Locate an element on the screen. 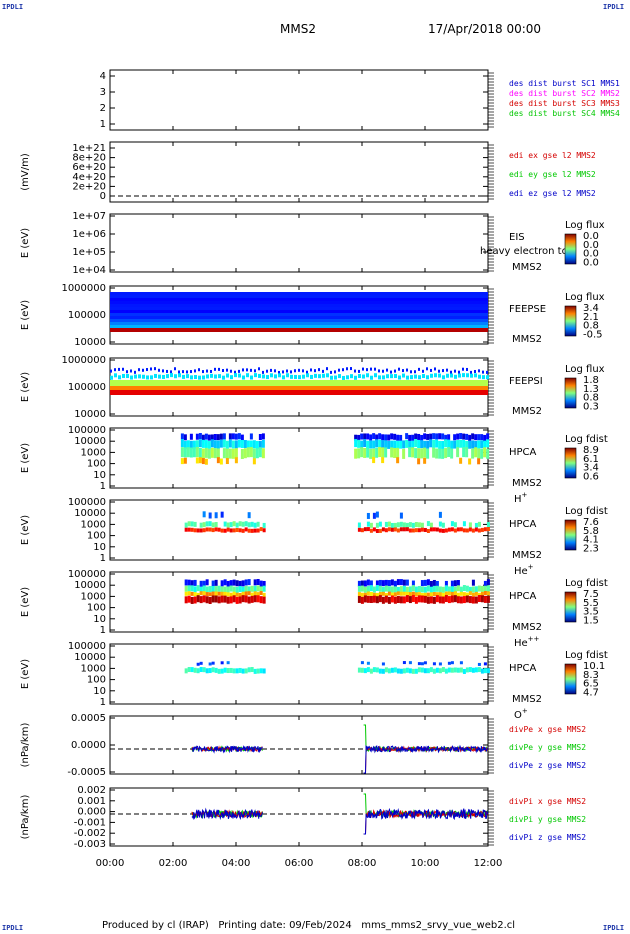 The width and height of the screenshot is (630, 934). y-tick-label: 10000 is located at coordinates (90, 513).